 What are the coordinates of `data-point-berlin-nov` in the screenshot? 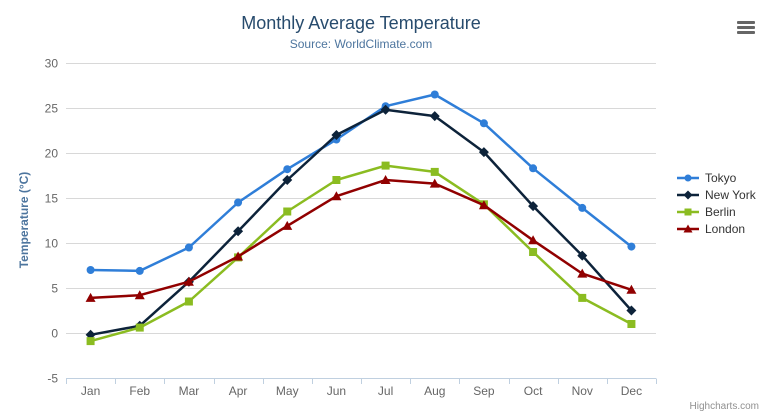 It's located at (582, 297).